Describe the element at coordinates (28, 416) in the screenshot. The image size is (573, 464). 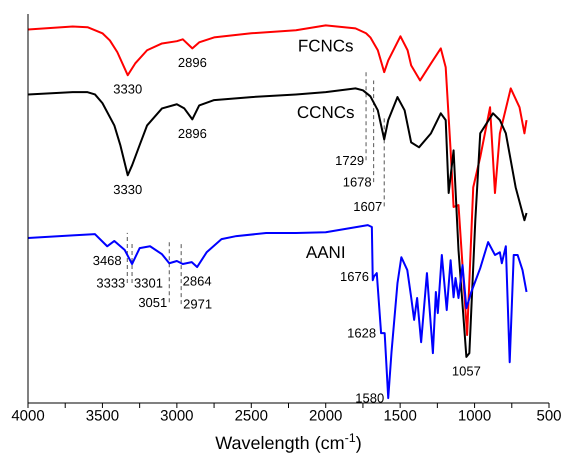
I see `x-tick-label: 4000` at that location.